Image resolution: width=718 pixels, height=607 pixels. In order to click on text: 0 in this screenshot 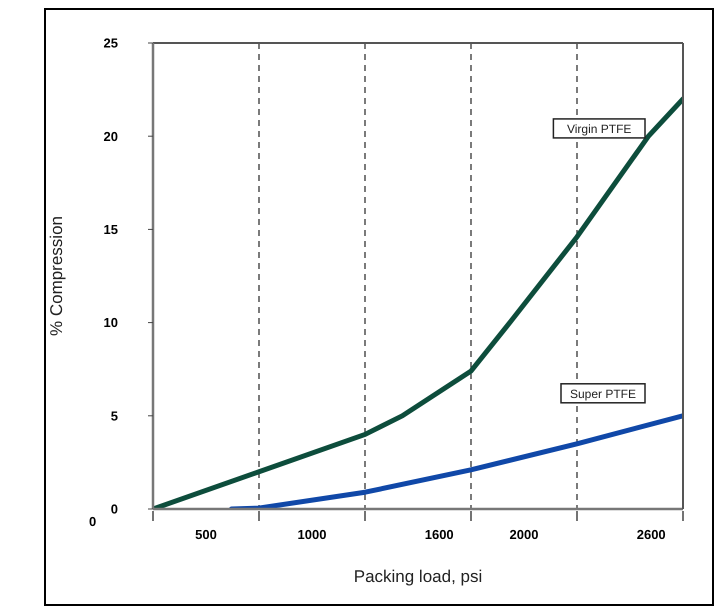, I will do `click(92, 521)`.